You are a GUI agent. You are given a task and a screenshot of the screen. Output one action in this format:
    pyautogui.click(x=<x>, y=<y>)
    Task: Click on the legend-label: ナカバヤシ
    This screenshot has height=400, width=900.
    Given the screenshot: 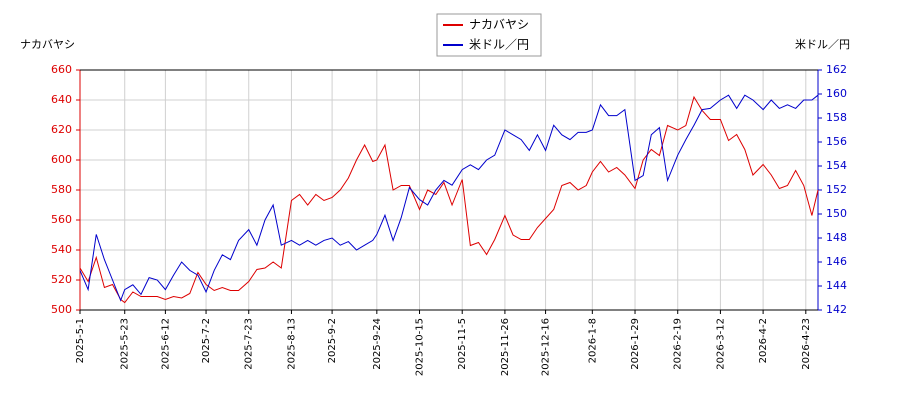 What is the action you would take?
    pyautogui.click(x=499, y=25)
    